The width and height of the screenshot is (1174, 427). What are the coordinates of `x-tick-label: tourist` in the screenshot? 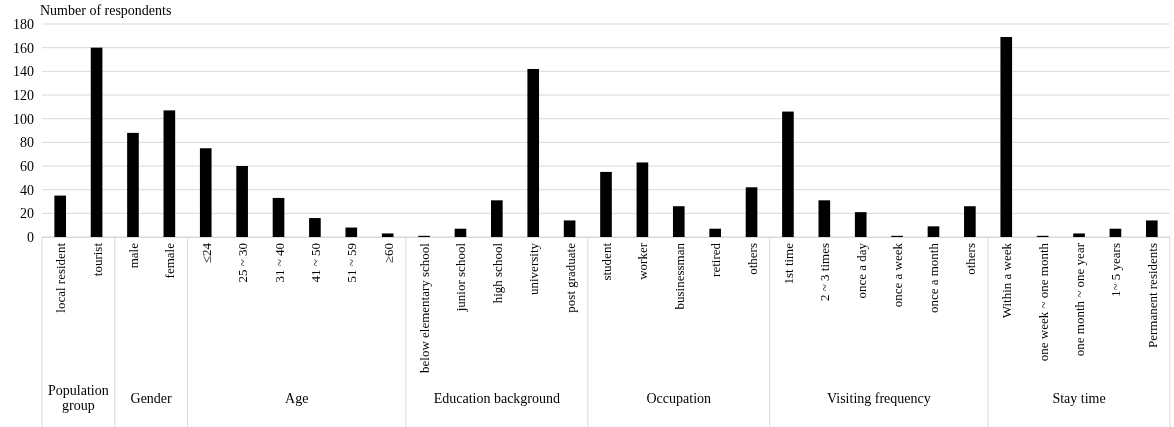 It's located at (97, 259).